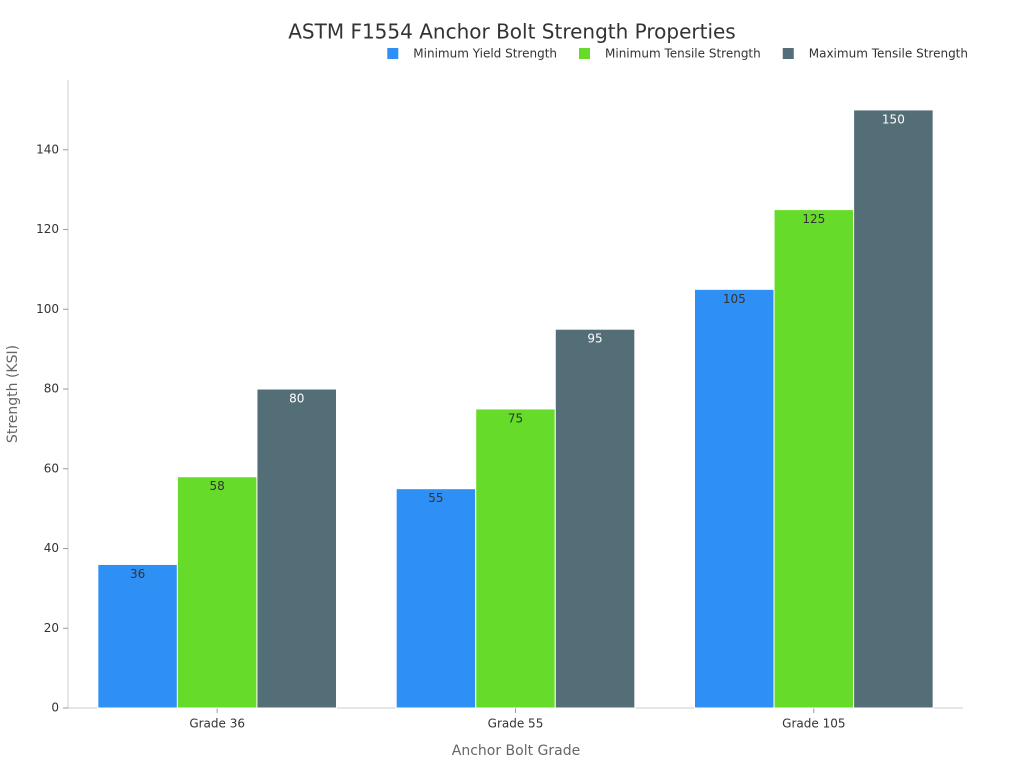  I want to click on y-tick-label: 140, so click(47, 149).